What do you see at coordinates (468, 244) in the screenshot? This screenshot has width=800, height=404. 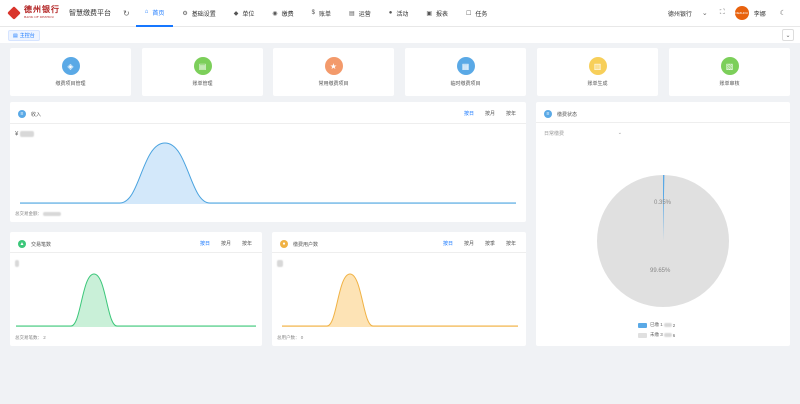 I see `tab-users-month: 按月` at bounding box center [468, 244].